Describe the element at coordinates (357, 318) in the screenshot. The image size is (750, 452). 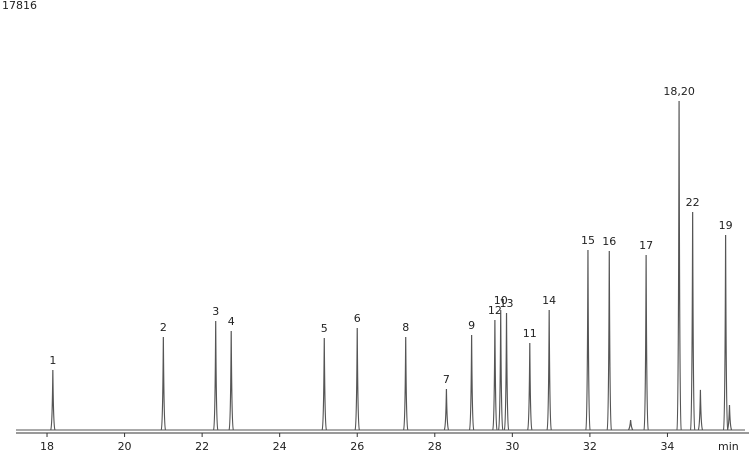
I see `peak-label: 6` at that location.